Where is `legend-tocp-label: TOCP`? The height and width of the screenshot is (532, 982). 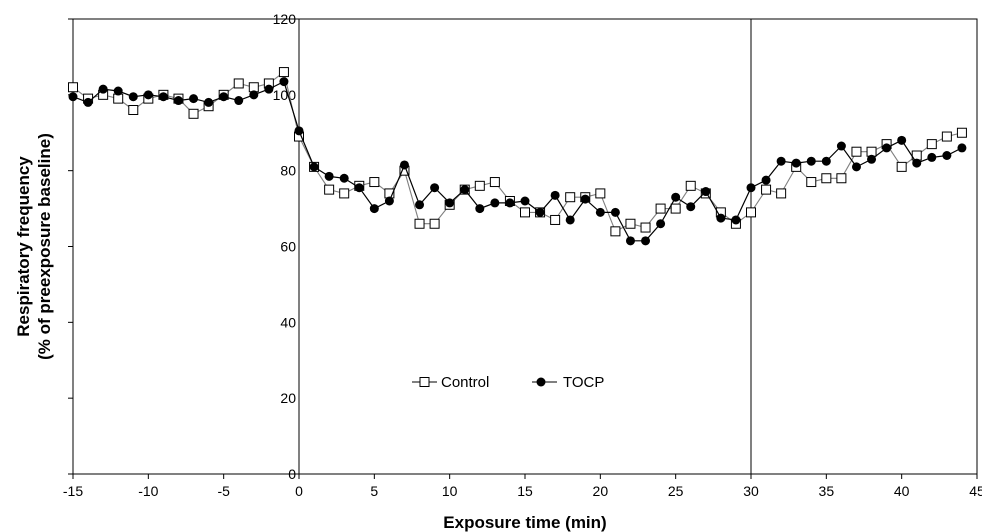 legend-tocp-label: TOCP is located at coordinates (583, 382).